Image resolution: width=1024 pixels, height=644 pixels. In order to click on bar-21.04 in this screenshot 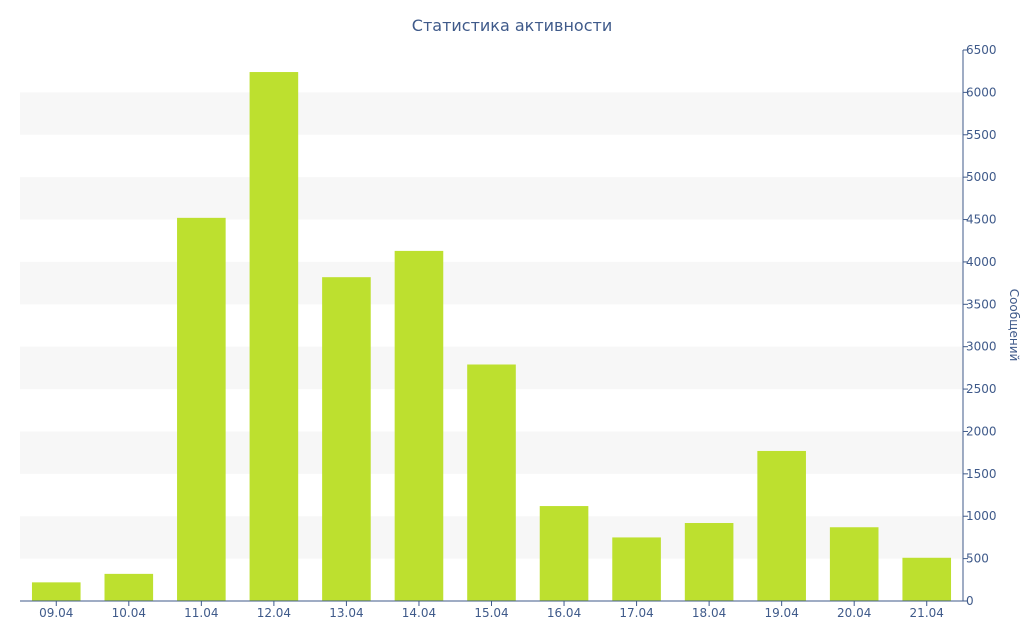, I will do `click(927, 579)`.